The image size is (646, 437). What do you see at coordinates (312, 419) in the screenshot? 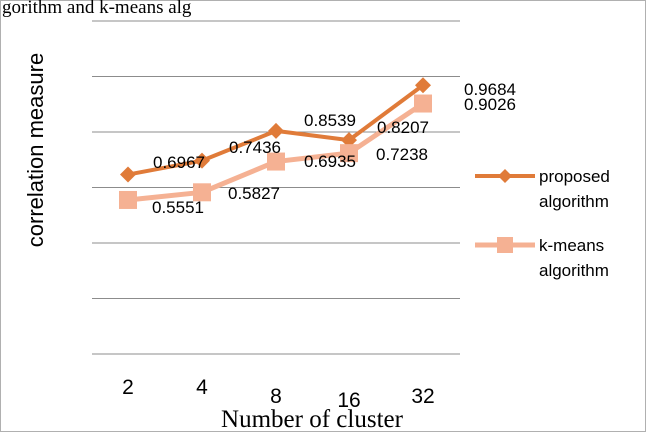
I see `x-axis-title: Number of cluster` at bounding box center [312, 419].